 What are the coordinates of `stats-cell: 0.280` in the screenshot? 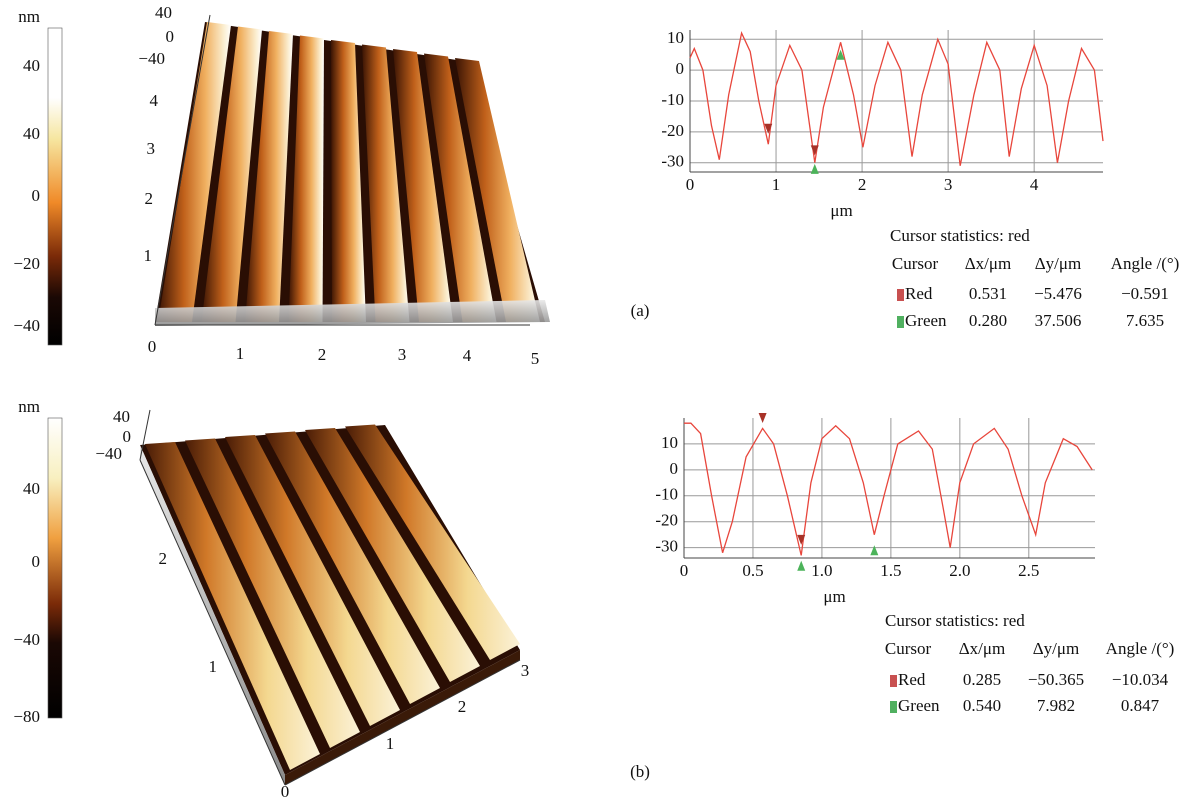 It's located at (988, 320).